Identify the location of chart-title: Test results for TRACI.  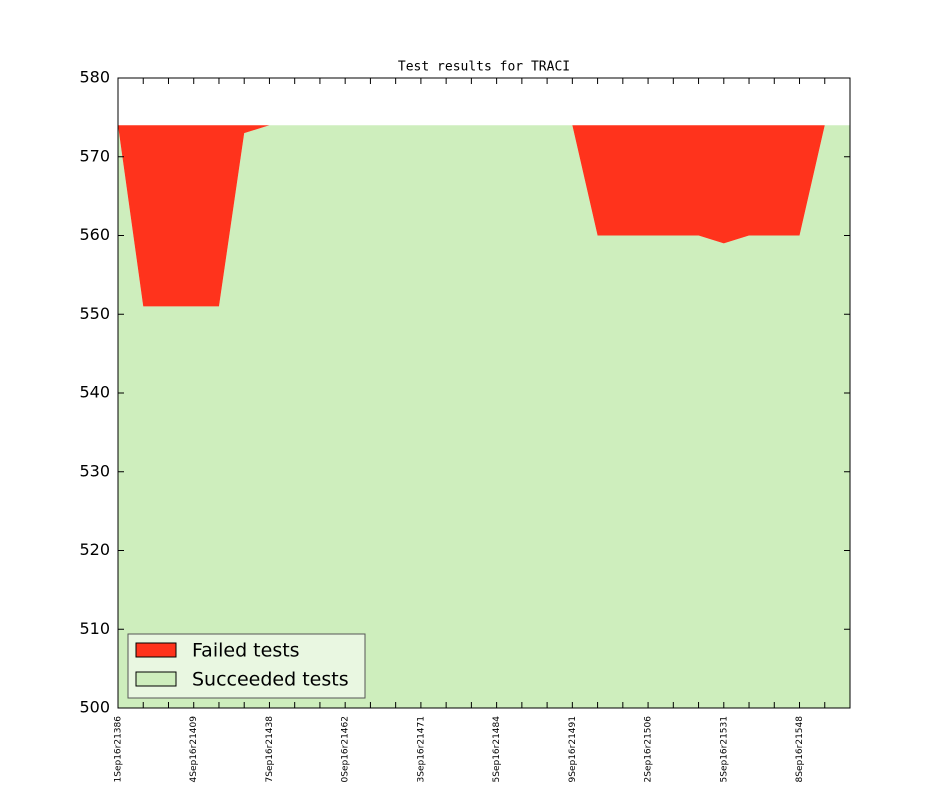
(484, 67).